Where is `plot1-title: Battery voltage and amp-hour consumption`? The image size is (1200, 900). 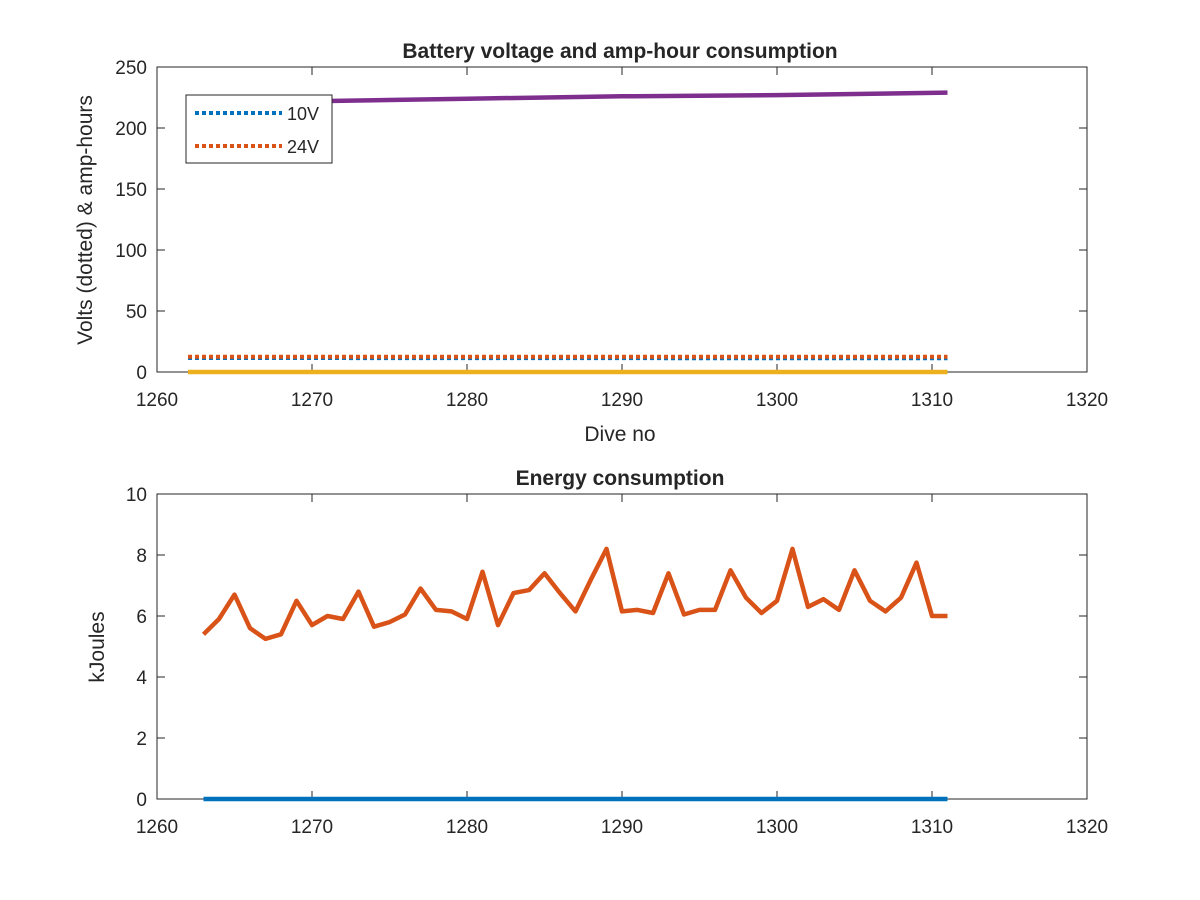
plot1-title: Battery voltage and amp-hour consumption is located at coordinates (619, 51).